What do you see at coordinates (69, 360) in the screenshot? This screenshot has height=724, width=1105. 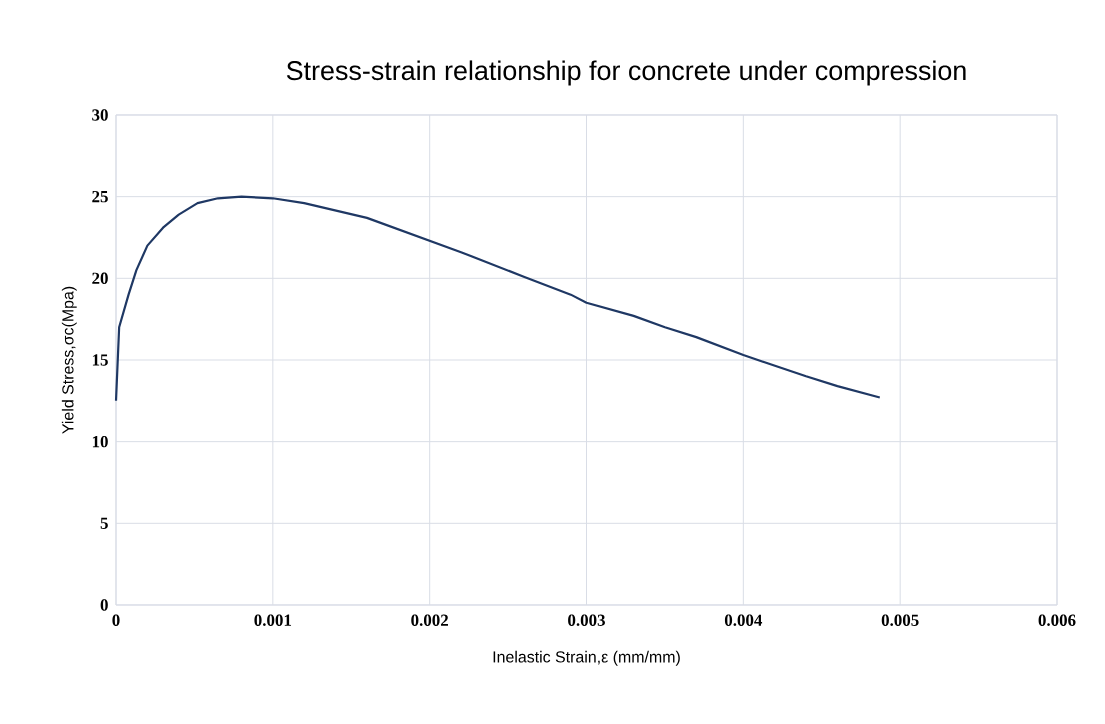 I see `y-axis-title: Yield Stress,σc(Mpa)` at bounding box center [69, 360].